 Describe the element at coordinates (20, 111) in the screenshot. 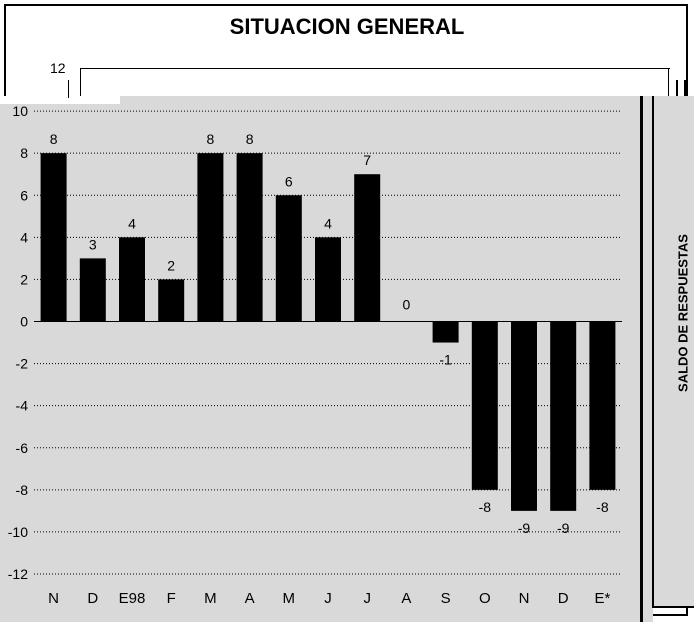

I see `y-tick-label: 10` at that location.